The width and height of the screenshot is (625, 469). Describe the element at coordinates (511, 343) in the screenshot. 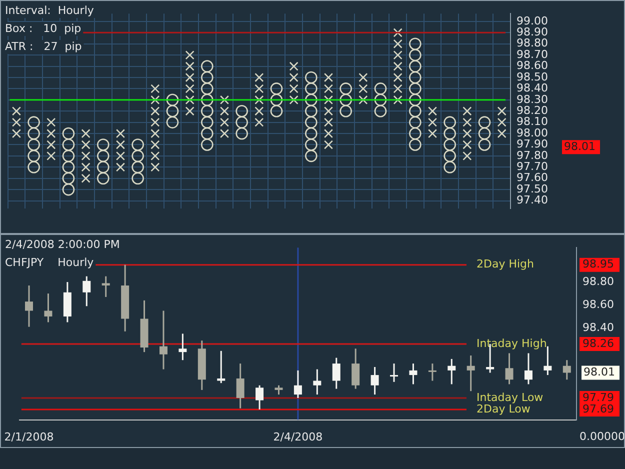

I see `ref-line-label: Intaday High` at that location.